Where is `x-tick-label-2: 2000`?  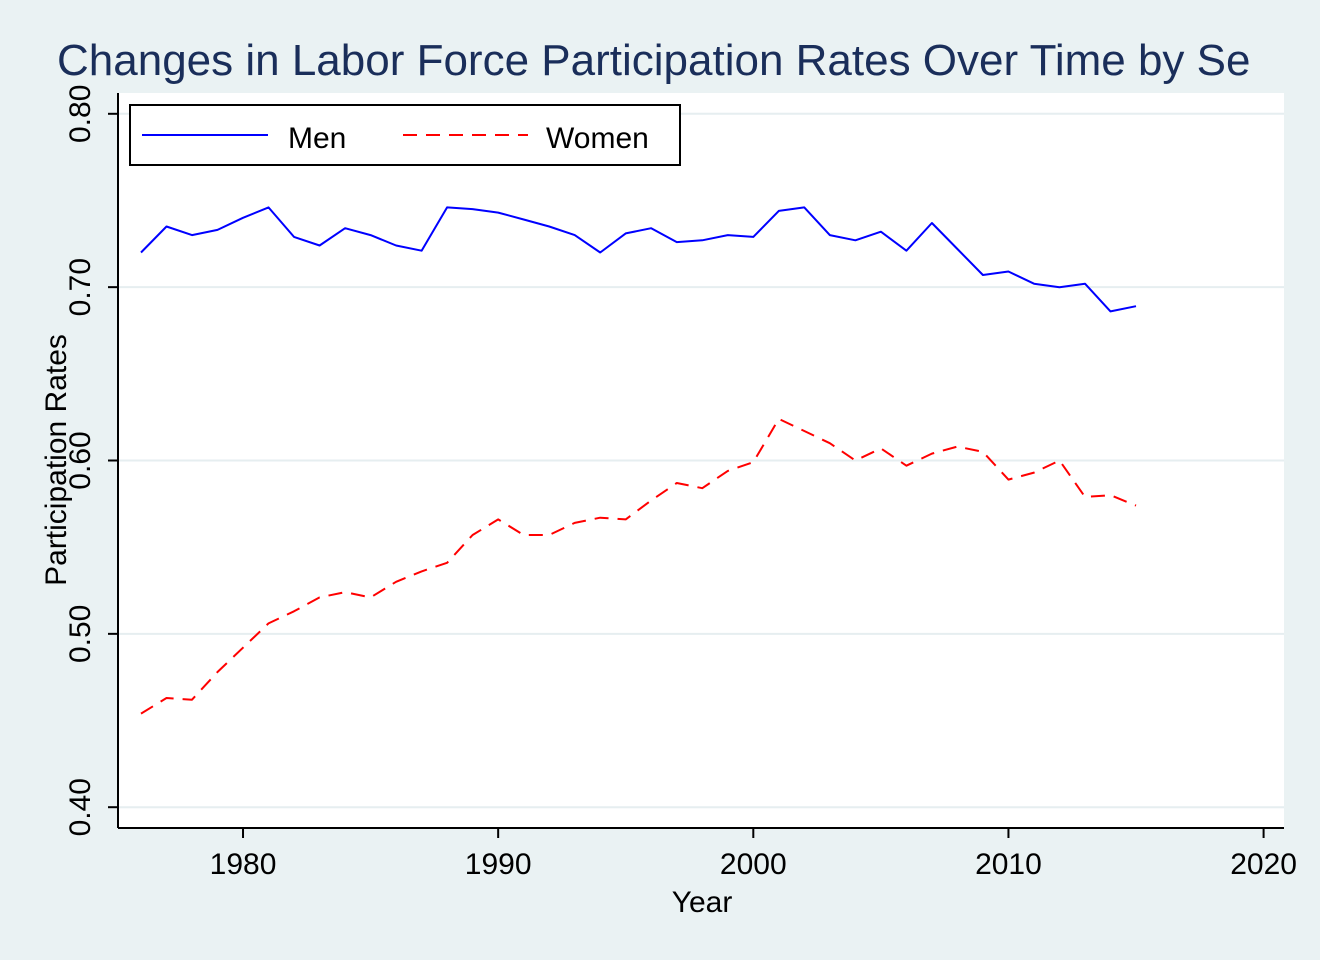 x-tick-label-2: 2000 is located at coordinates (753, 864).